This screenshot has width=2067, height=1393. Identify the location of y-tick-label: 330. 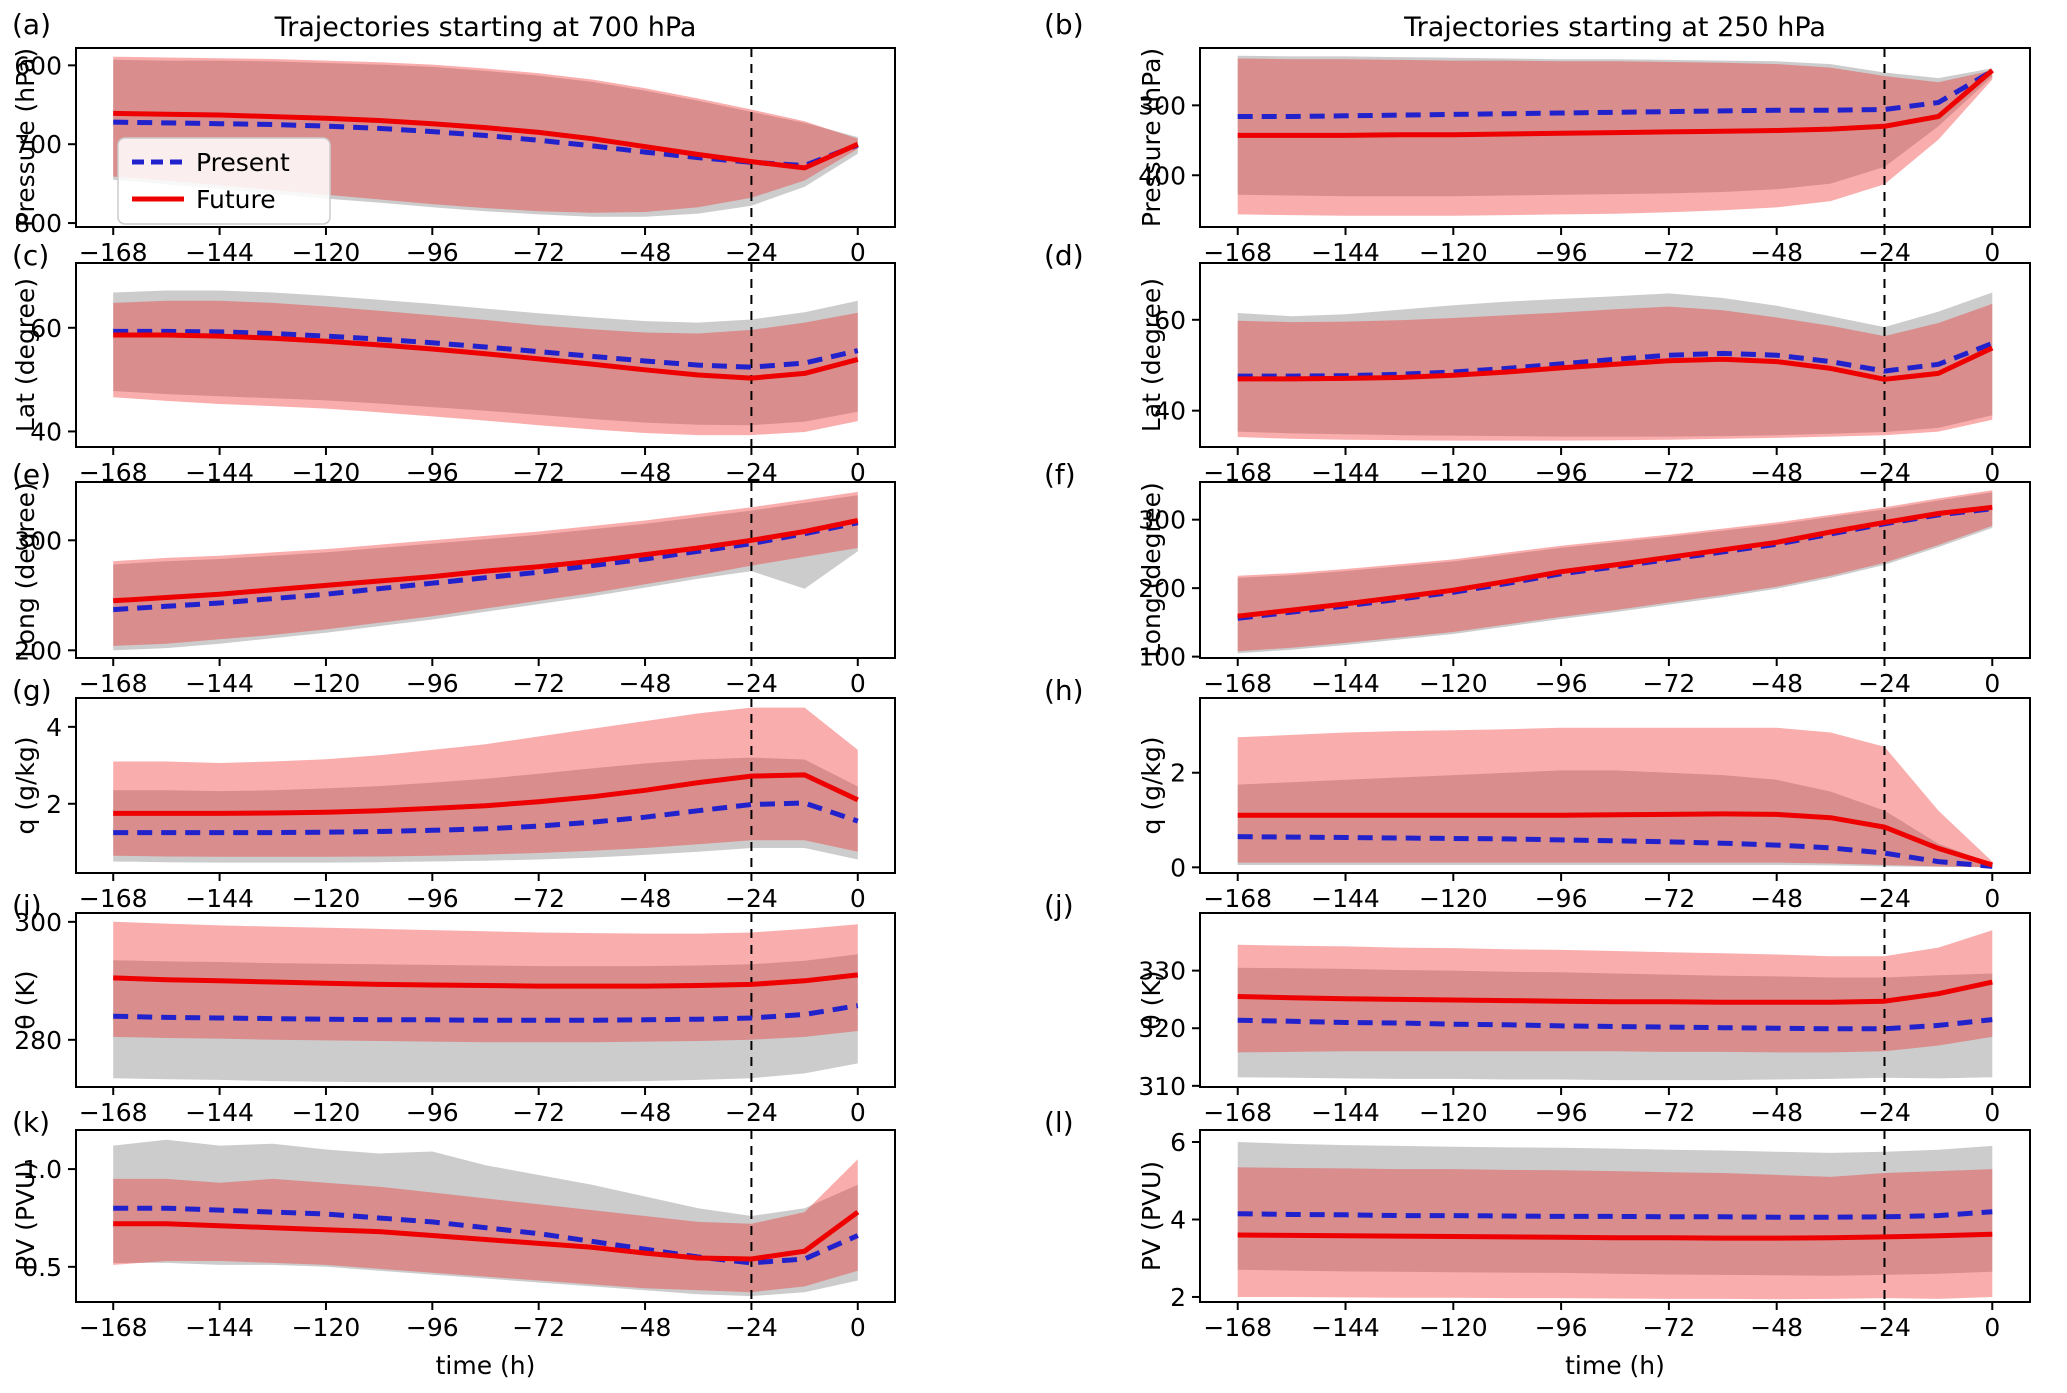
(1162, 971).